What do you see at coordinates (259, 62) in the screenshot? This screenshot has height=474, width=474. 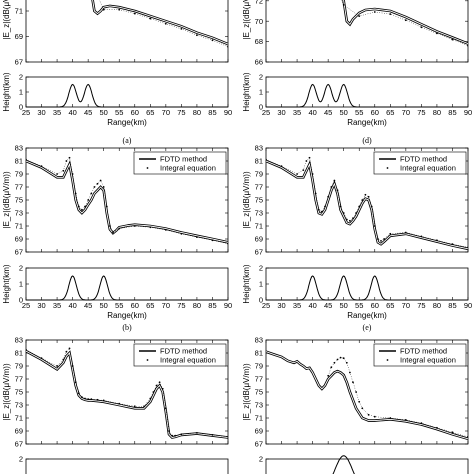 I see `y-tick-label: 66` at bounding box center [259, 62].